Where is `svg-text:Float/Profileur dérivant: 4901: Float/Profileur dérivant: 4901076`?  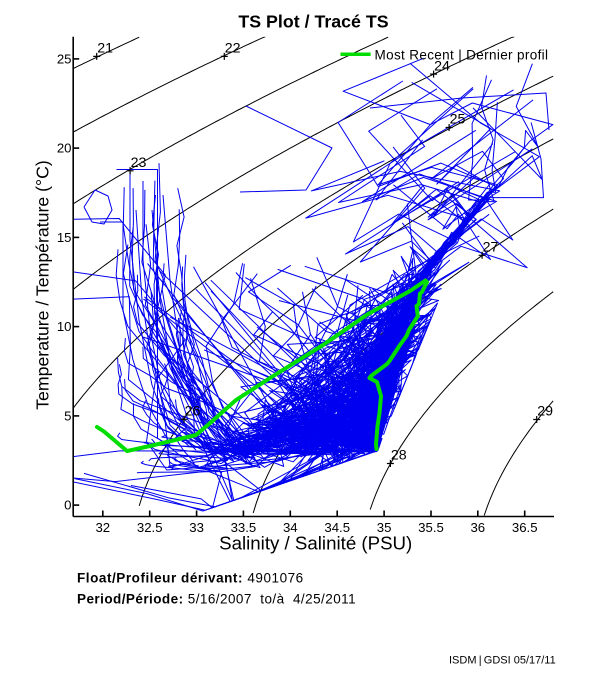
svg-text:Float/Profileur dérivant: 4901: Float/Profileur dérivant: 4901076 is located at coordinates (190, 578).